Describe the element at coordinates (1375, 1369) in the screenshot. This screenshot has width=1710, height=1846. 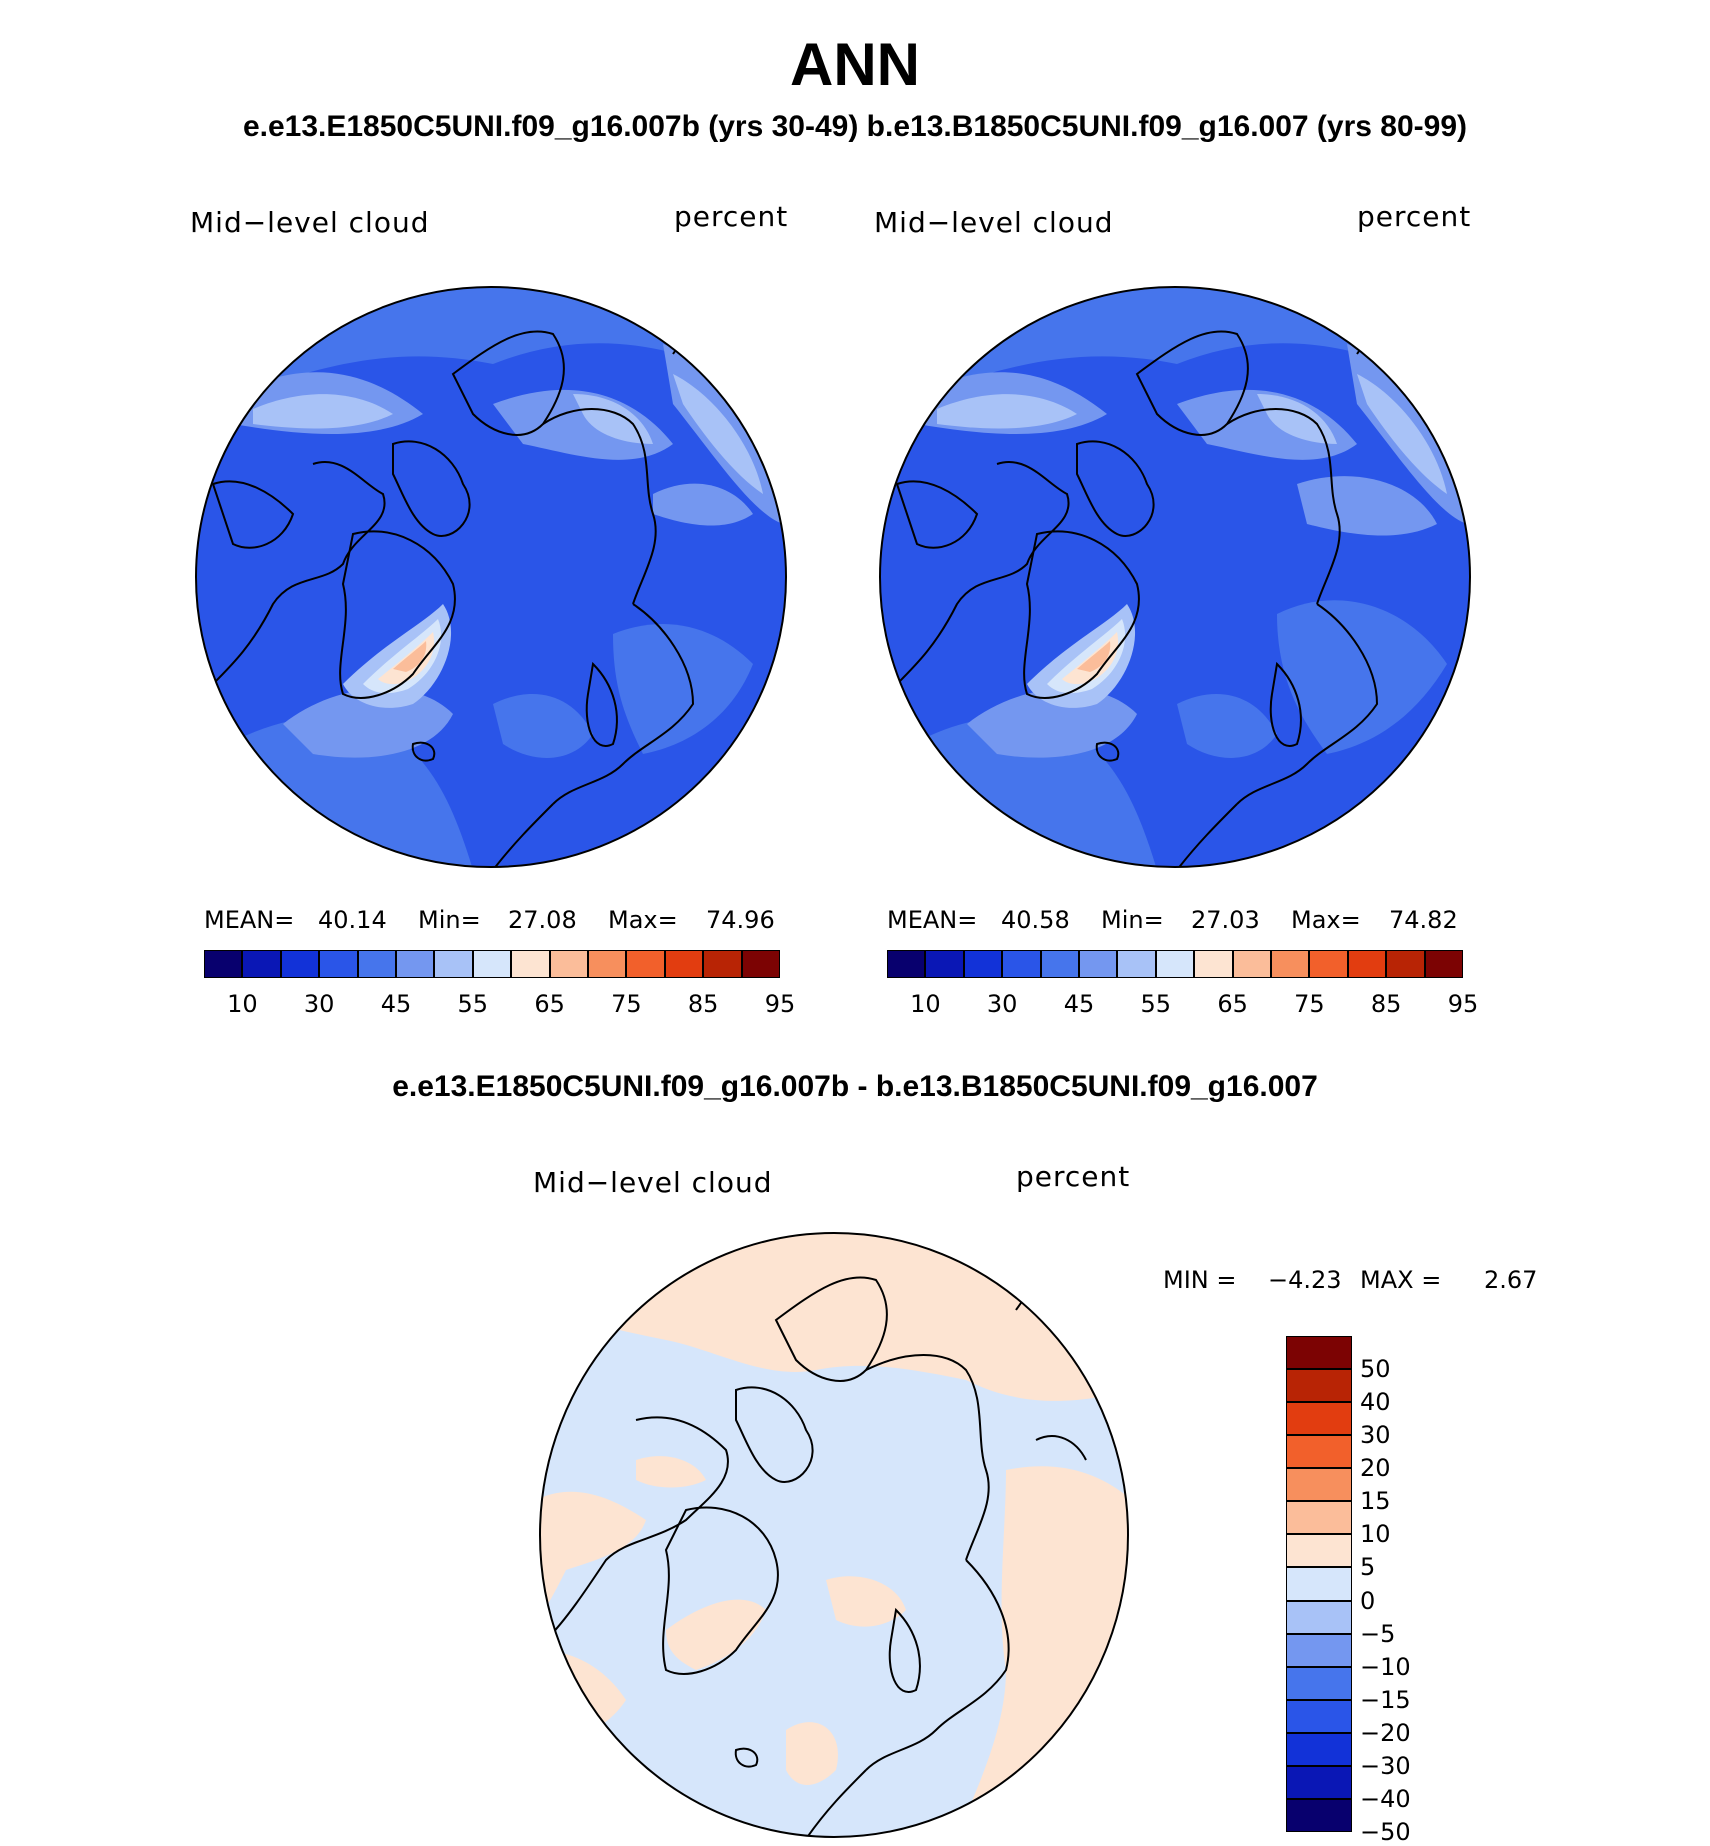
I see `difference-colorbar-tick-label: 50` at that location.